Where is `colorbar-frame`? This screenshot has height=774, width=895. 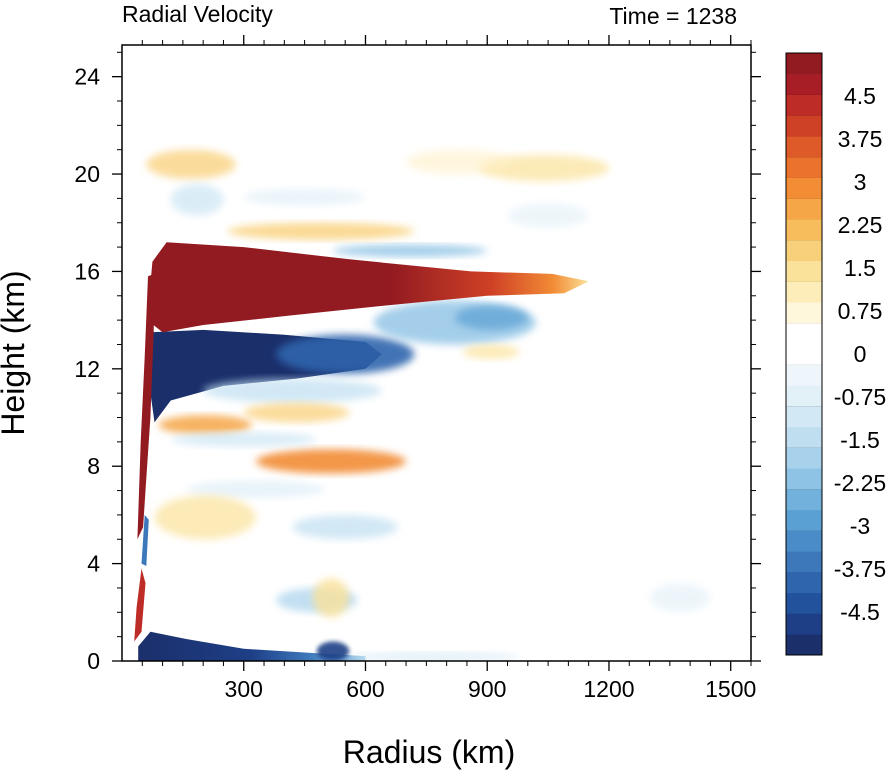
colorbar-frame is located at coordinates (804, 354).